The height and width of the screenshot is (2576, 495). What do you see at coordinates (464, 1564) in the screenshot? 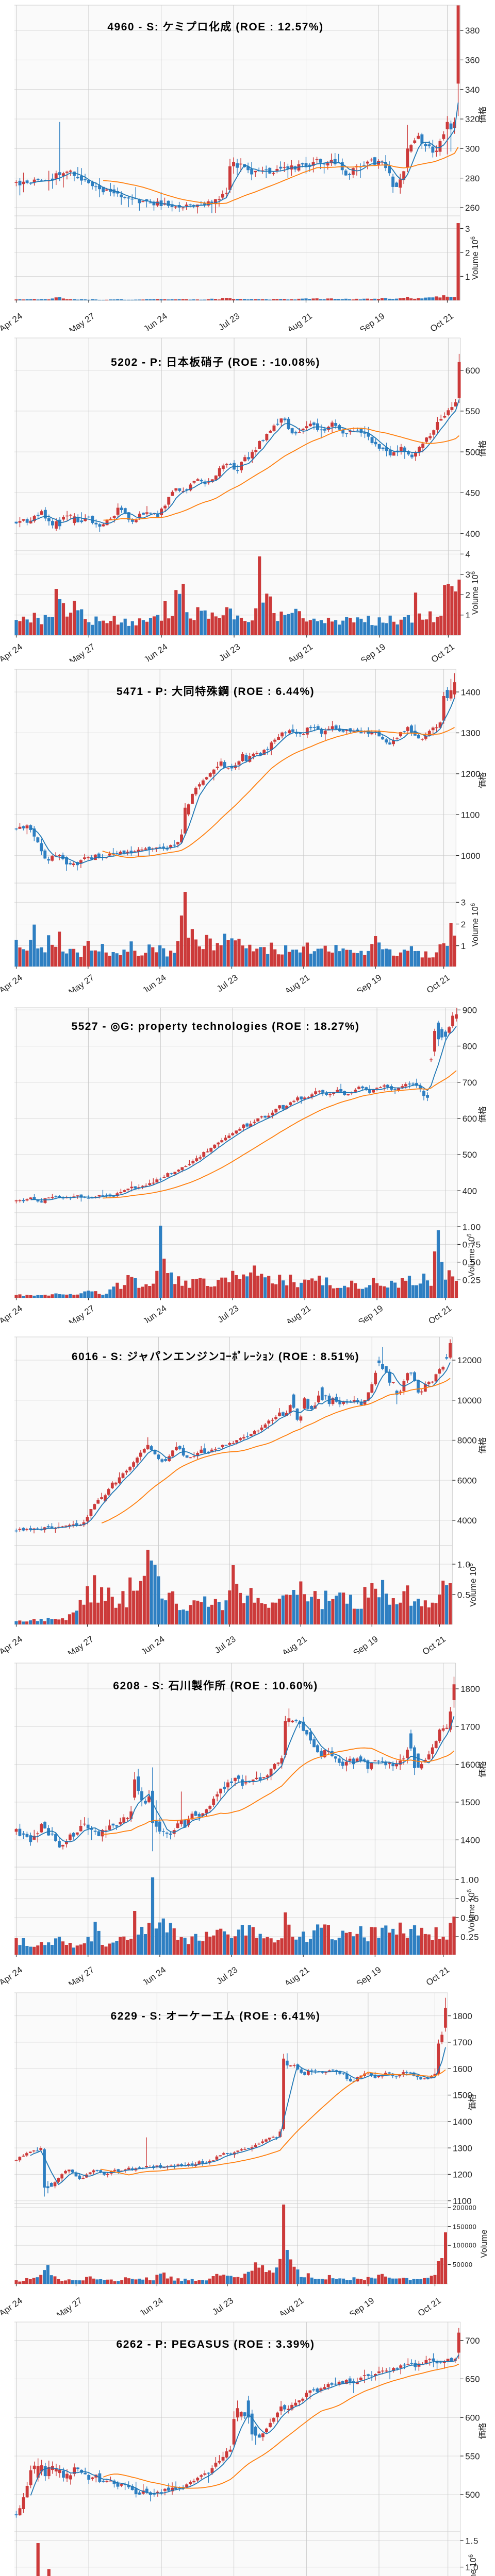
I see `svg-text: 1.0` at bounding box center [464, 1564].